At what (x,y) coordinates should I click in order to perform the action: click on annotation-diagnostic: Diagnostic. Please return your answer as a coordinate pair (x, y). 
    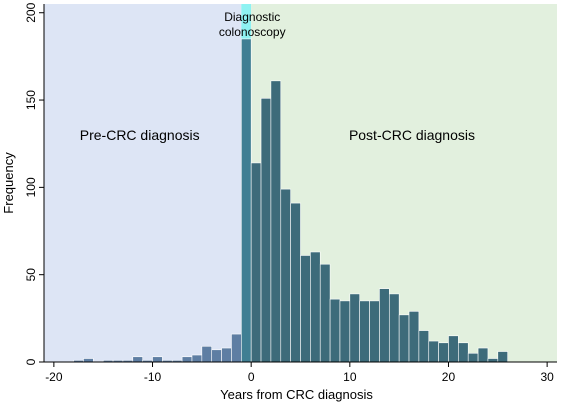
    Looking at the image, I should click on (252, 17).